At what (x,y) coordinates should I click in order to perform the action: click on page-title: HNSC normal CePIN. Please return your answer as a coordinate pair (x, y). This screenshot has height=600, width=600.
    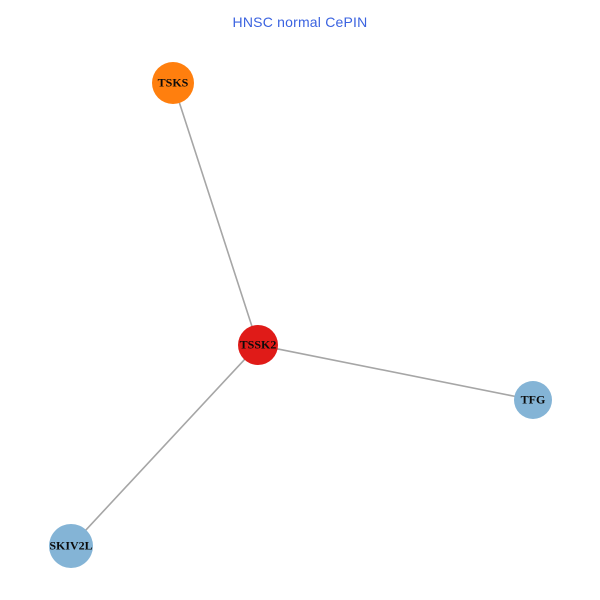
    Looking at the image, I should click on (300, 22).